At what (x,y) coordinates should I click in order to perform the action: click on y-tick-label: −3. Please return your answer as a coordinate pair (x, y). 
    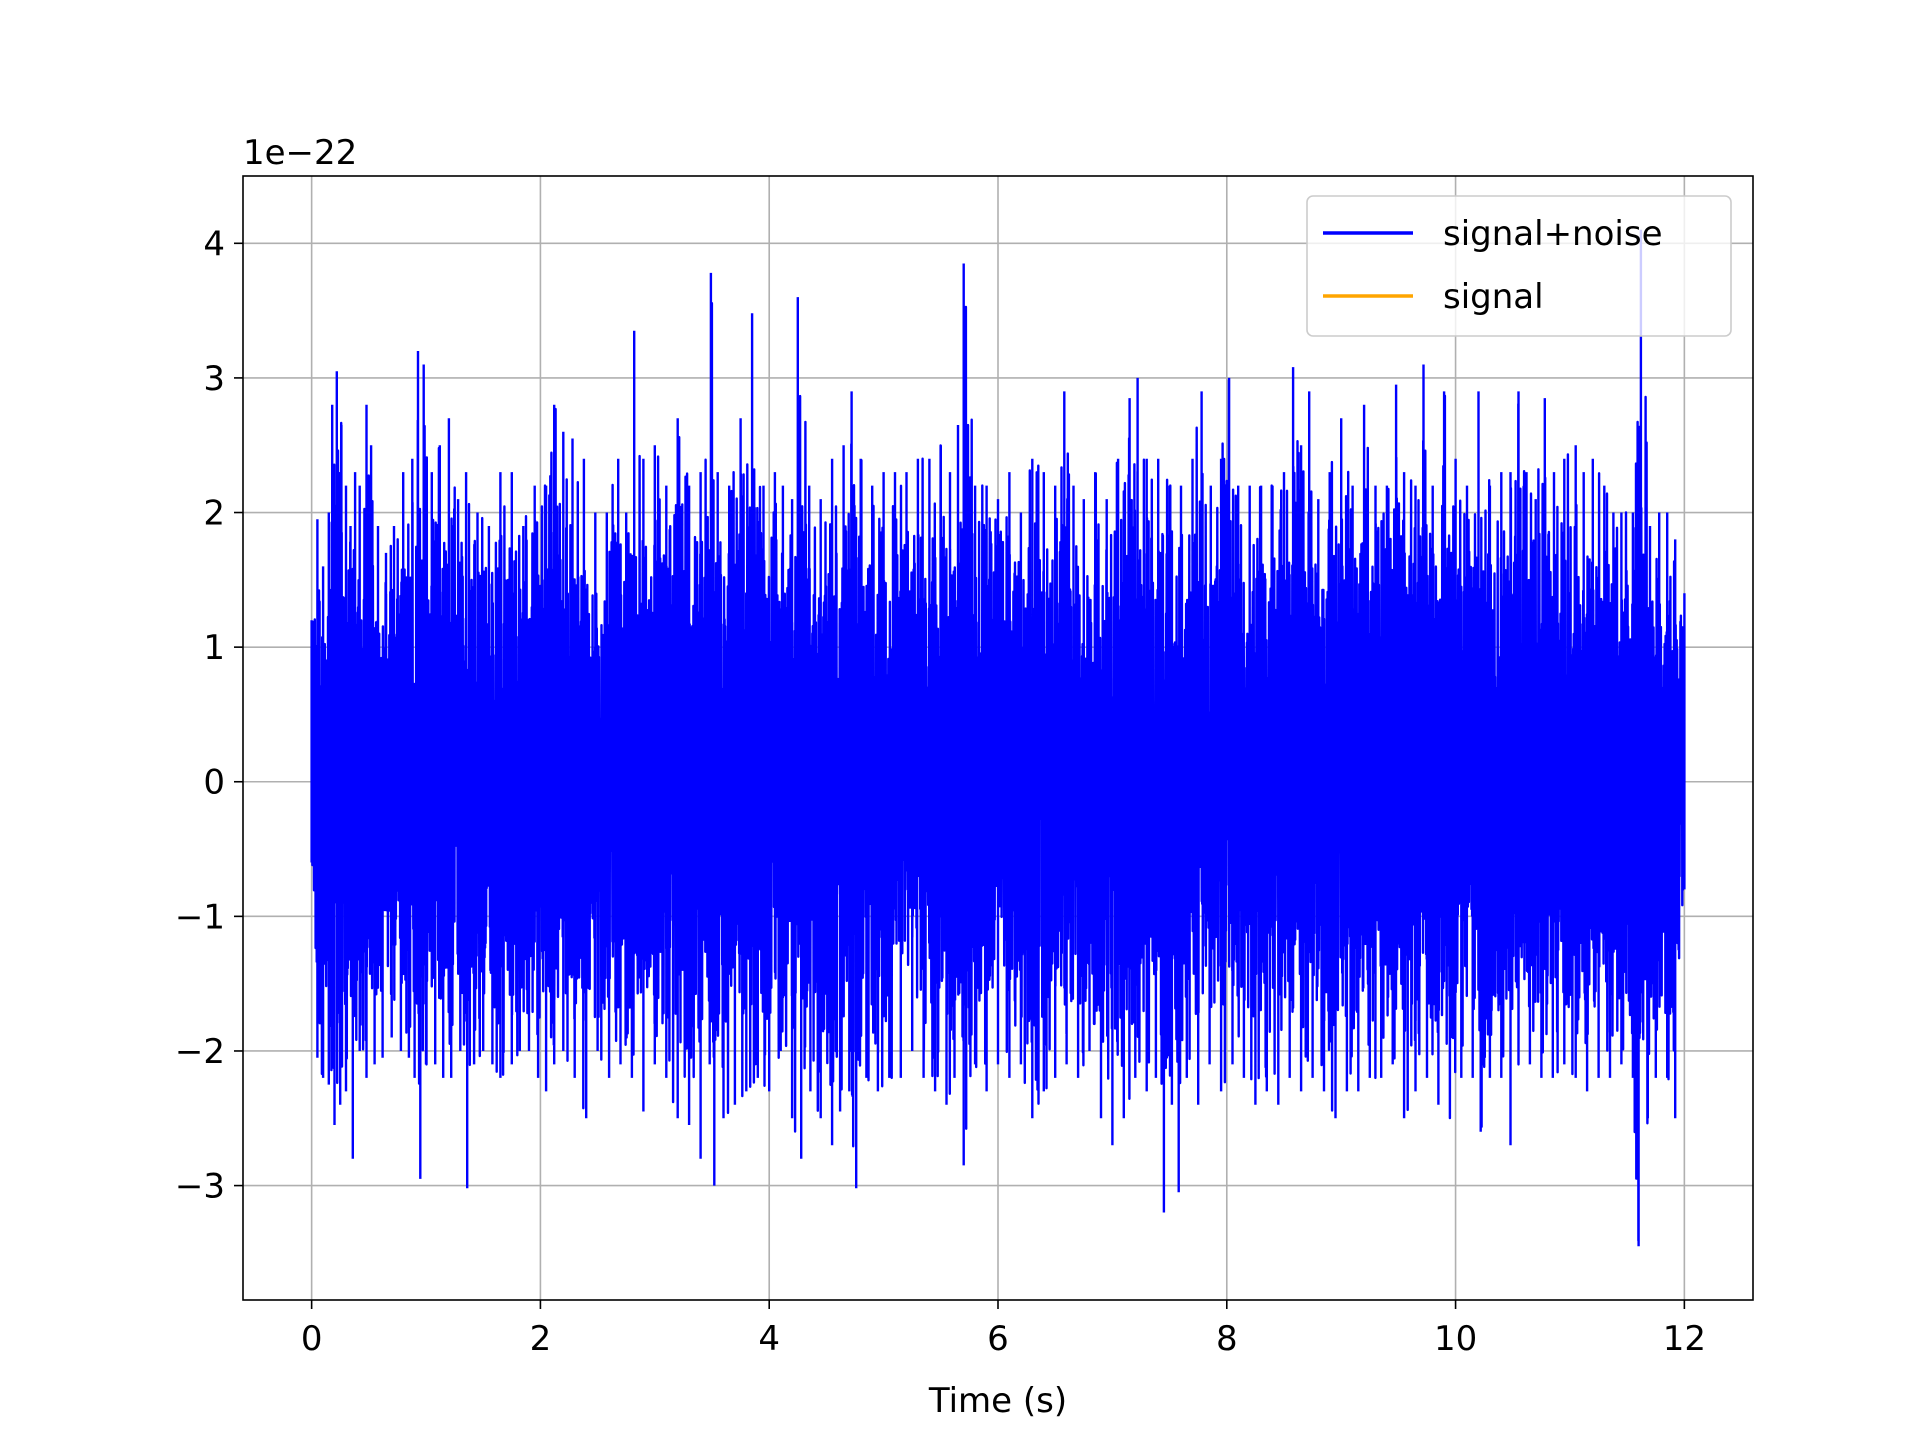
    Looking at the image, I should click on (200, 1187).